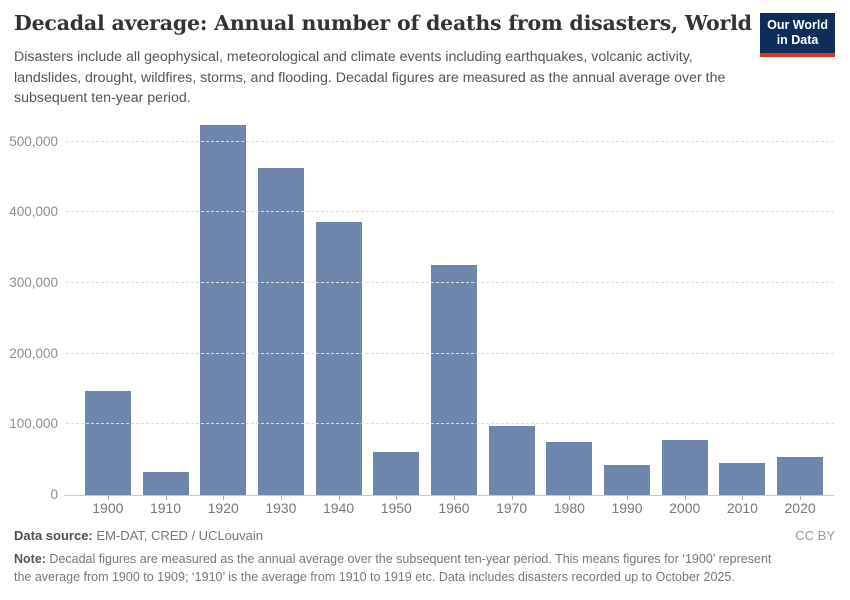  I want to click on y-axis-tick-label: 500,000, so click(33, 141).